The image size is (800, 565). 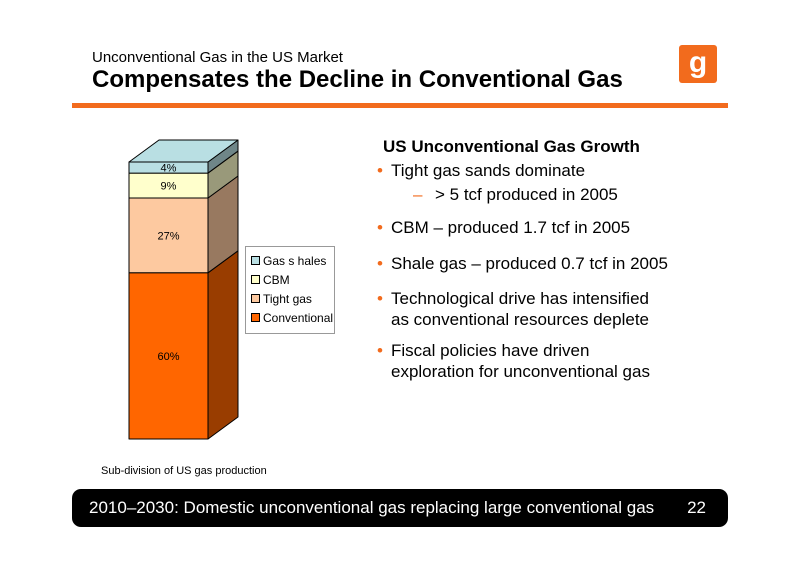 I want to click on chart-legend: Gas s hales CBM Tight gas Conventional, so click(x=290, y=290).